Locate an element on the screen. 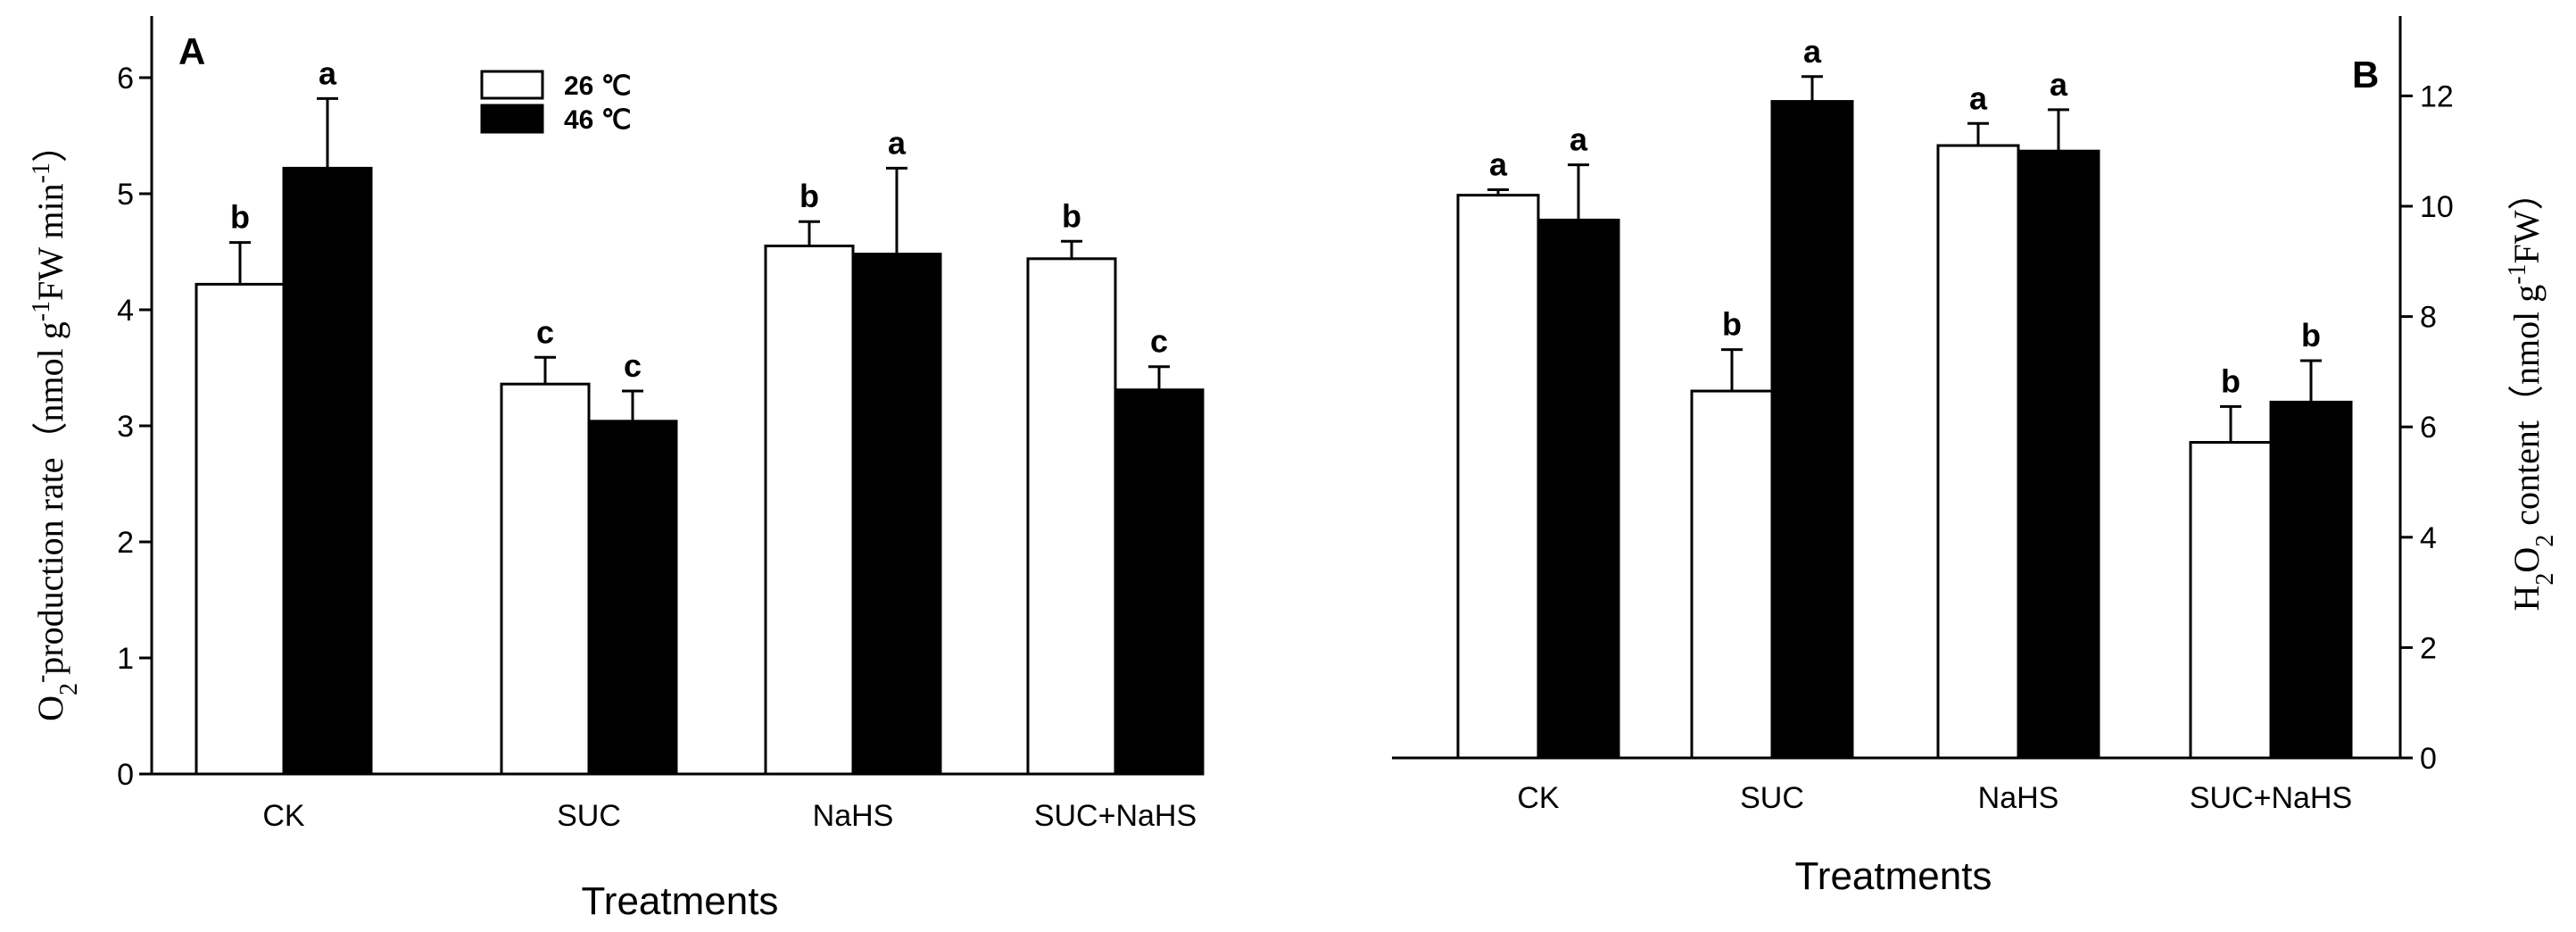 Image resolution: width=2576 pixels, height=932 pixels. panel-b-x-axis-title: Treatments is located at coordinates (1893, 876).